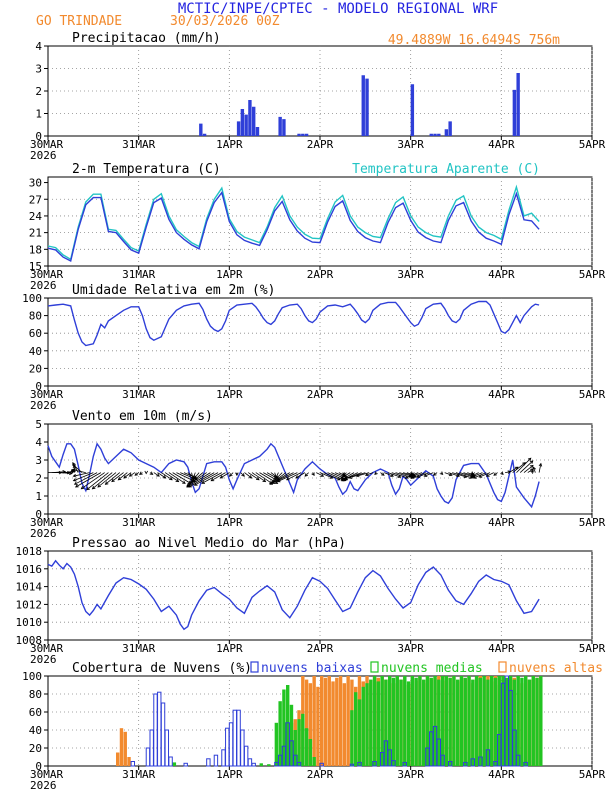 Image resolution: width=612 pixels, height=792 pixels. I want to click on y-tick-label: 30, so click(35, 183).